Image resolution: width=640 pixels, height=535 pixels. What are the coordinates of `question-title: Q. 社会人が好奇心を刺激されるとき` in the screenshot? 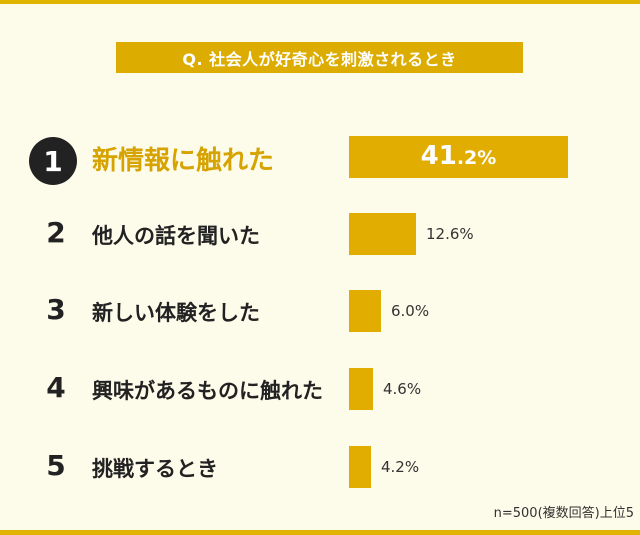 It's located at (319, 57).